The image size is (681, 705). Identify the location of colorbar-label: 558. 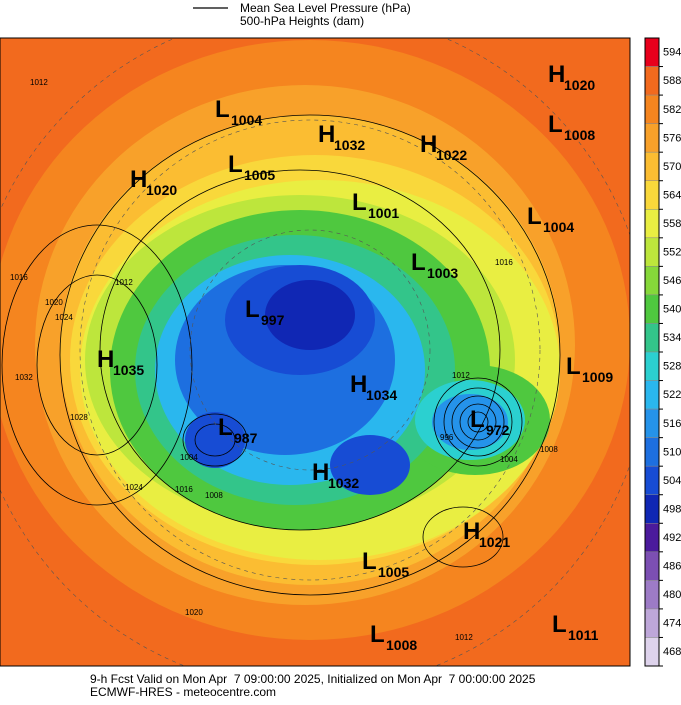
(672, 224).